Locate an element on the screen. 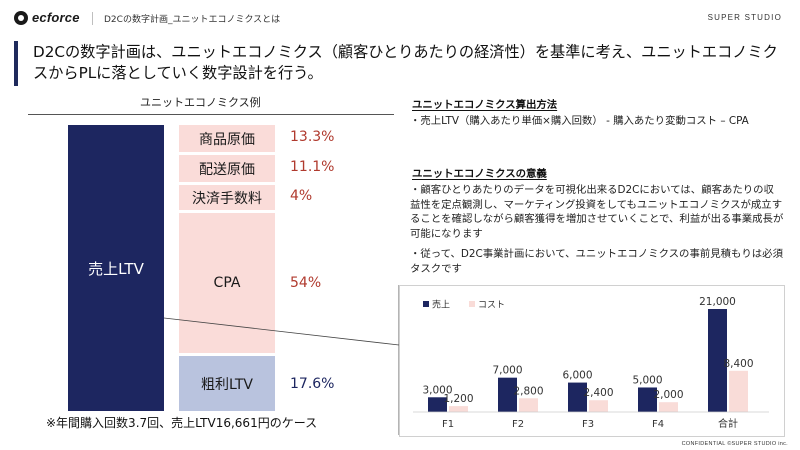  ecforce-logo: ecforce is located at coordinates (47, 17).